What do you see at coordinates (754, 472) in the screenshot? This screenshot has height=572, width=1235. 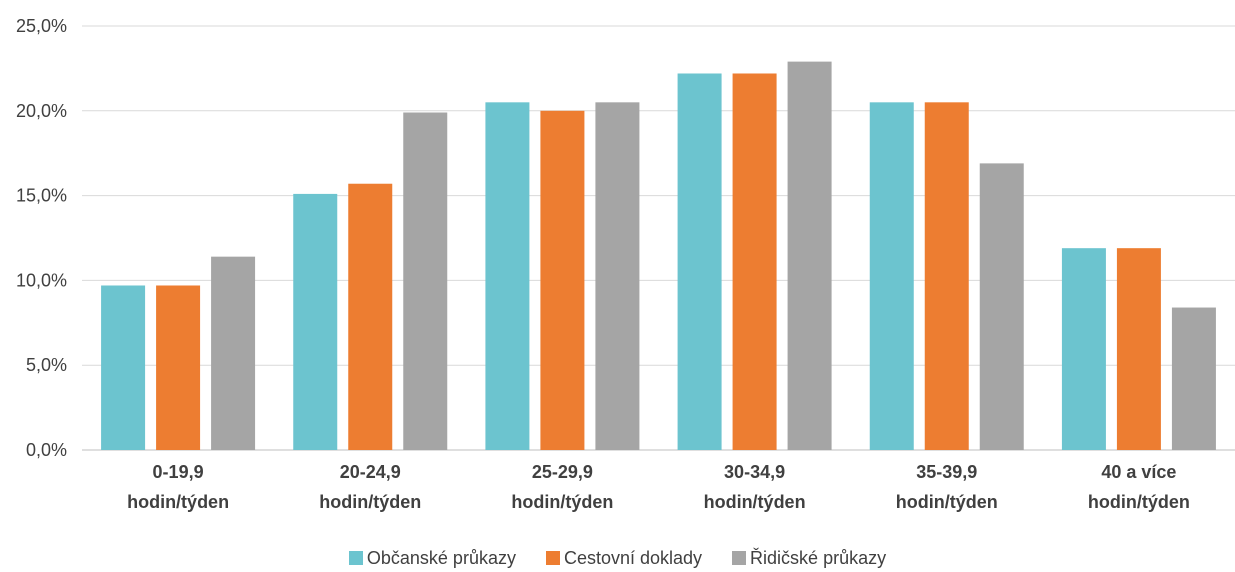 I see `category-label: 30-34,9` at bounding box center [754, 472].